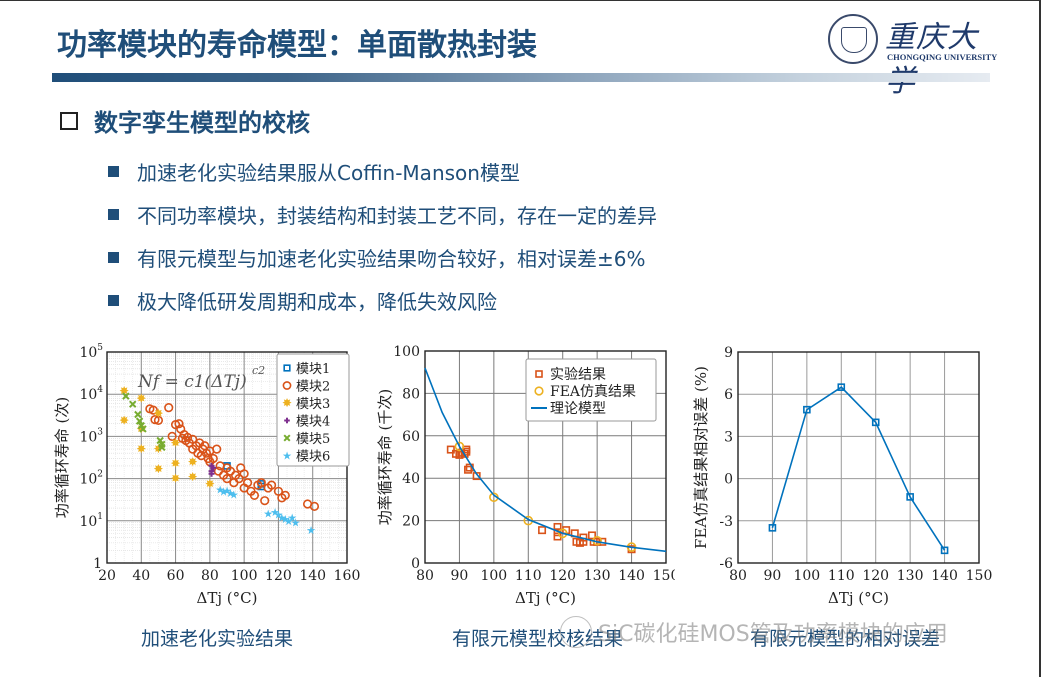 Image resolution: width=1041 pixels, height=678 pixels. I want to click on university-logo: 重庆大学 CHONGQING UNIVERSITY, so click(912, 55).